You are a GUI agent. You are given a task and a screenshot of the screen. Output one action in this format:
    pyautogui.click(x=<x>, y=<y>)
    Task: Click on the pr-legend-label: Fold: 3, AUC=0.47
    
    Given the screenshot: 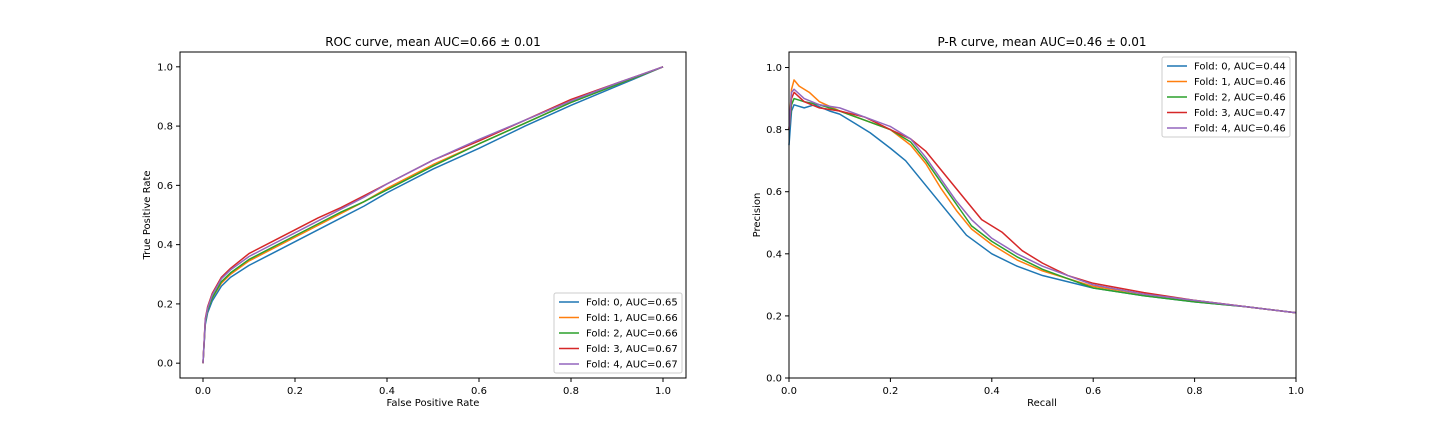 What is the action you would take?
    pyautogui.click(x=1240, y=113)
    